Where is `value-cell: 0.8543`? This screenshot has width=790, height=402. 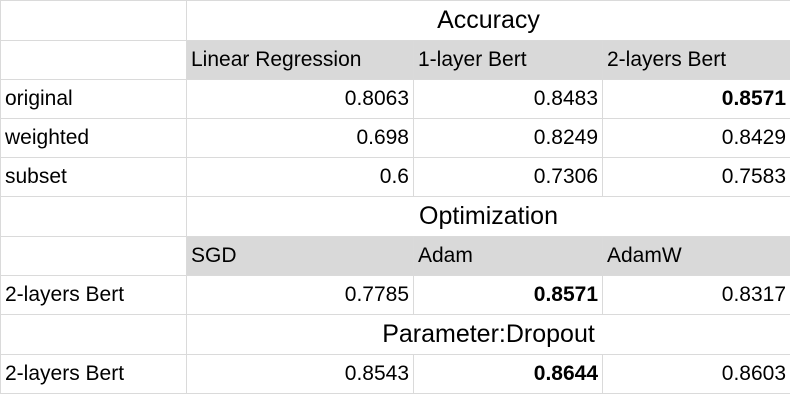
value-cell: 0.8543 is located at coordinates (300, 374).